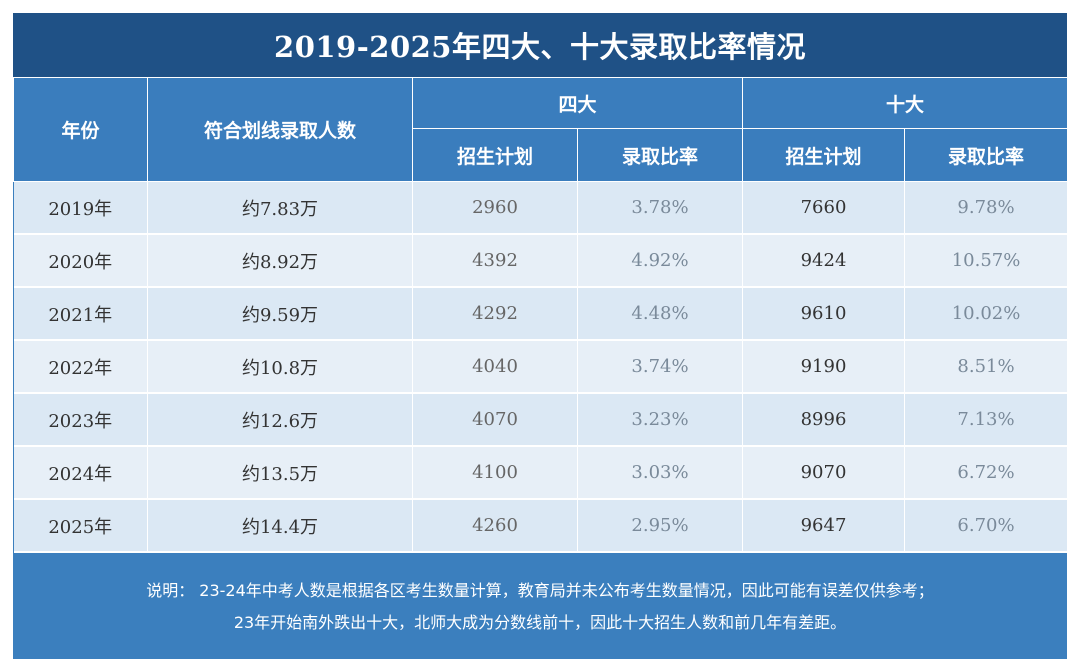  Describe the element at coordinates (280, 367) in the screenshot. I see `cell-qualified: 约10.8万` at that location.